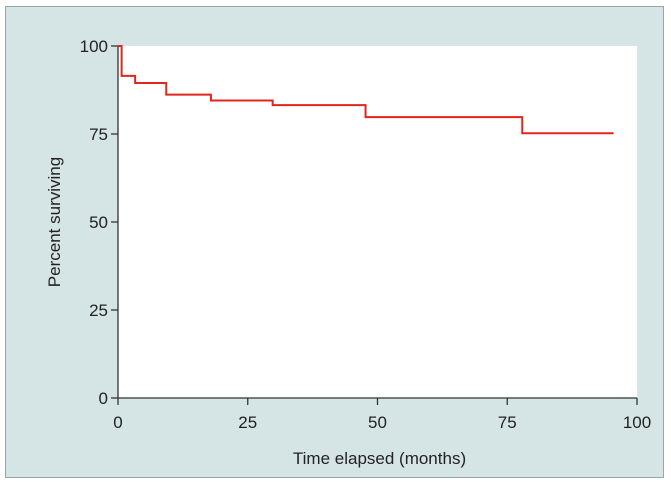 Image resolution: width=671 pixels, height=484 pixels. What do you see at coordinates (117, 422) in the screenshot?
I see `x-tick-label-0: 0` at bounding box center [117, 422].